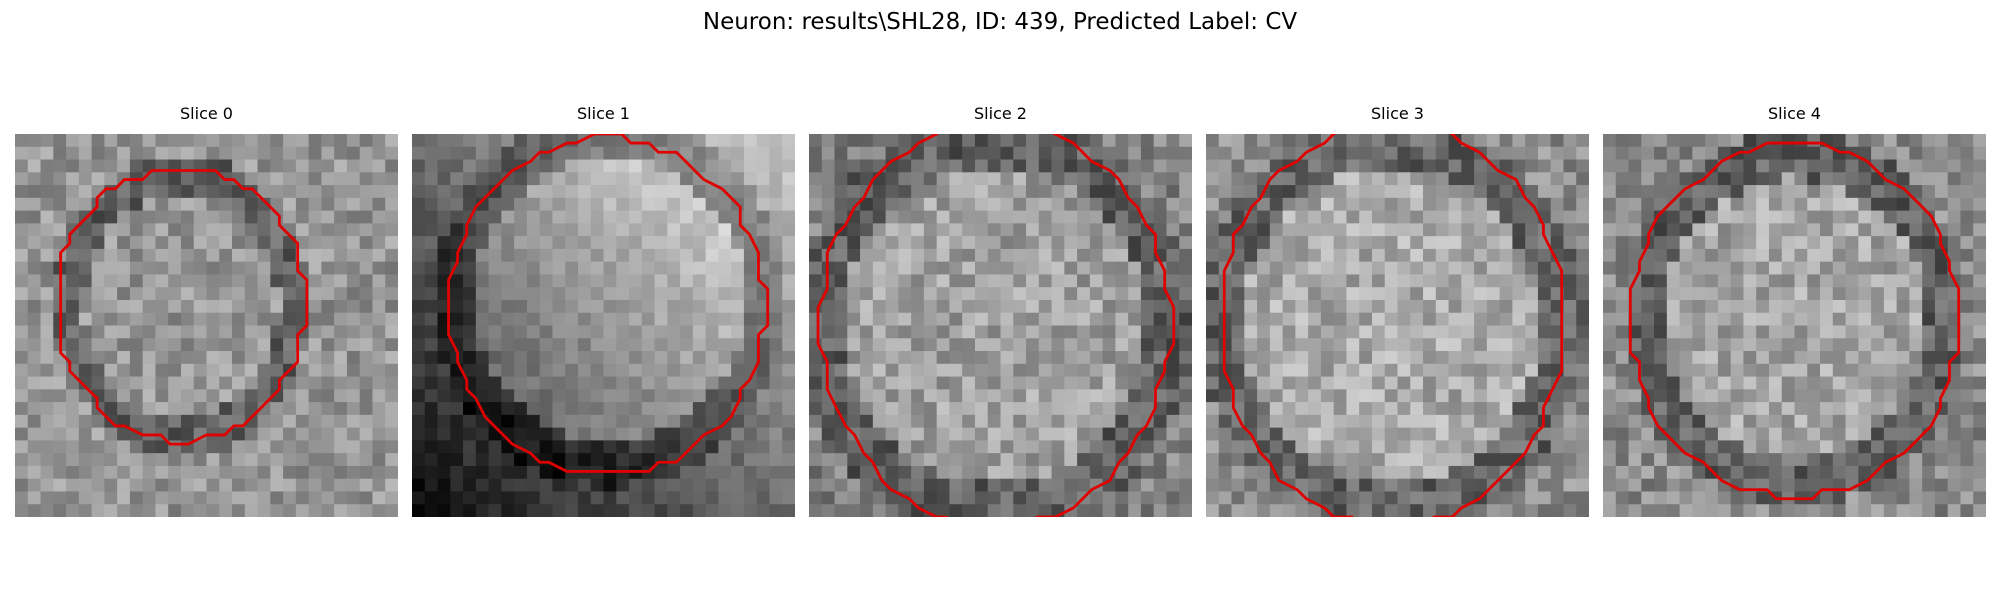  I want to click on slice-title-2: Slice 2, so click(1000, 113).